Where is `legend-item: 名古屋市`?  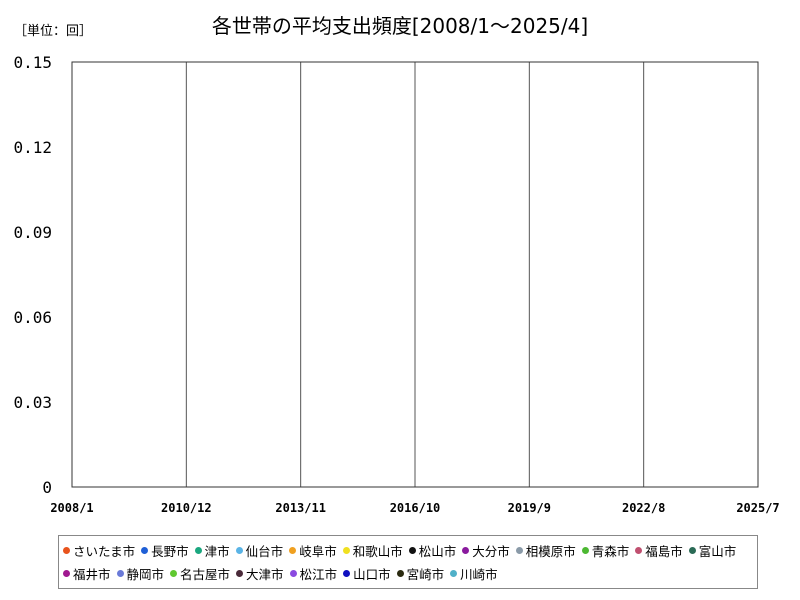
legend-item: 名古屋市 is located at coordinates (200, 573).